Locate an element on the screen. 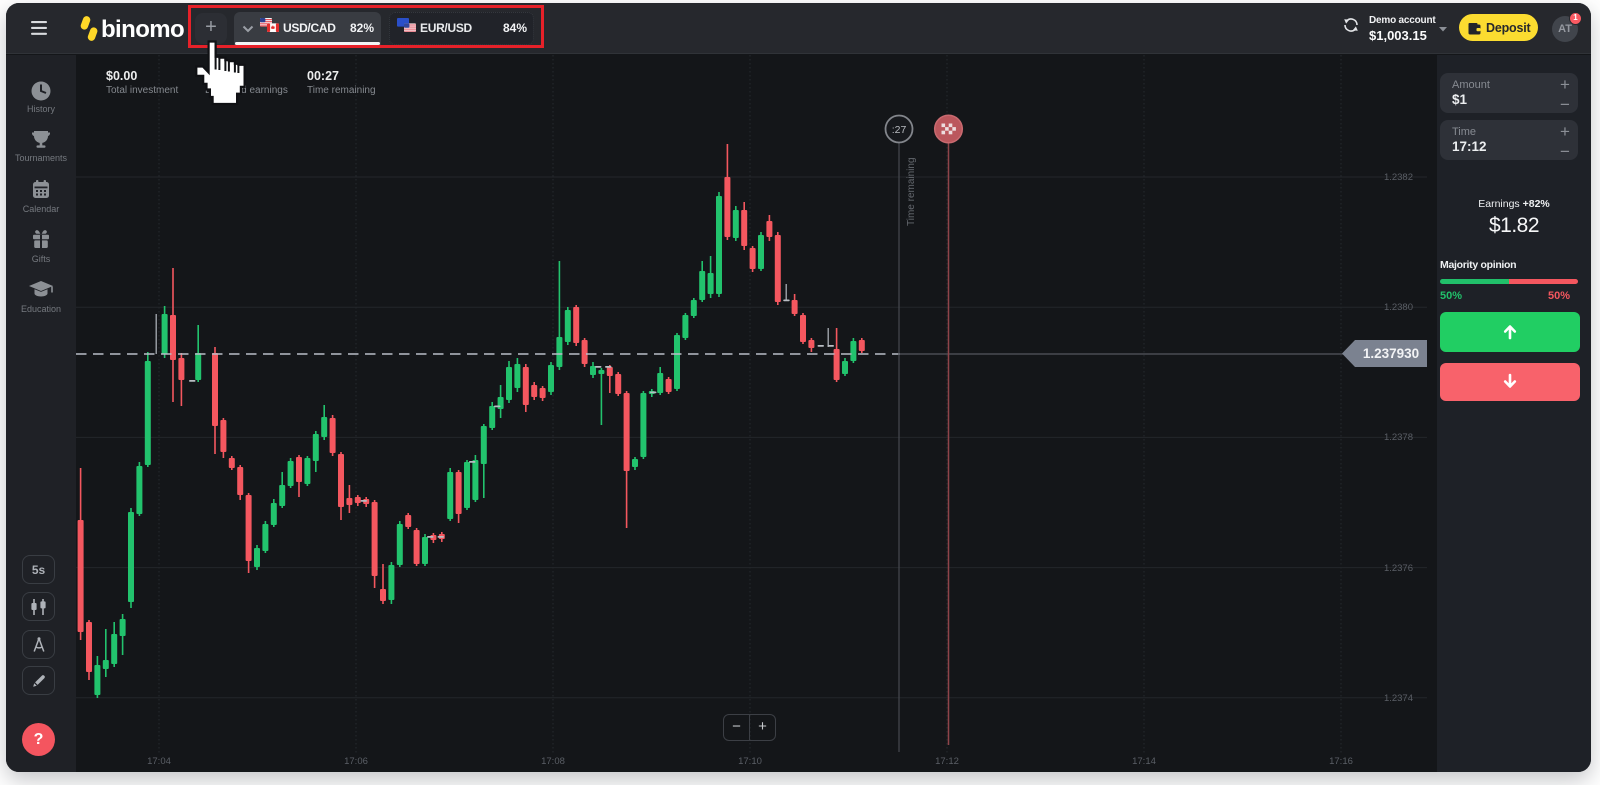  svg-text: 17:08 is located at coordinates (553, 761).